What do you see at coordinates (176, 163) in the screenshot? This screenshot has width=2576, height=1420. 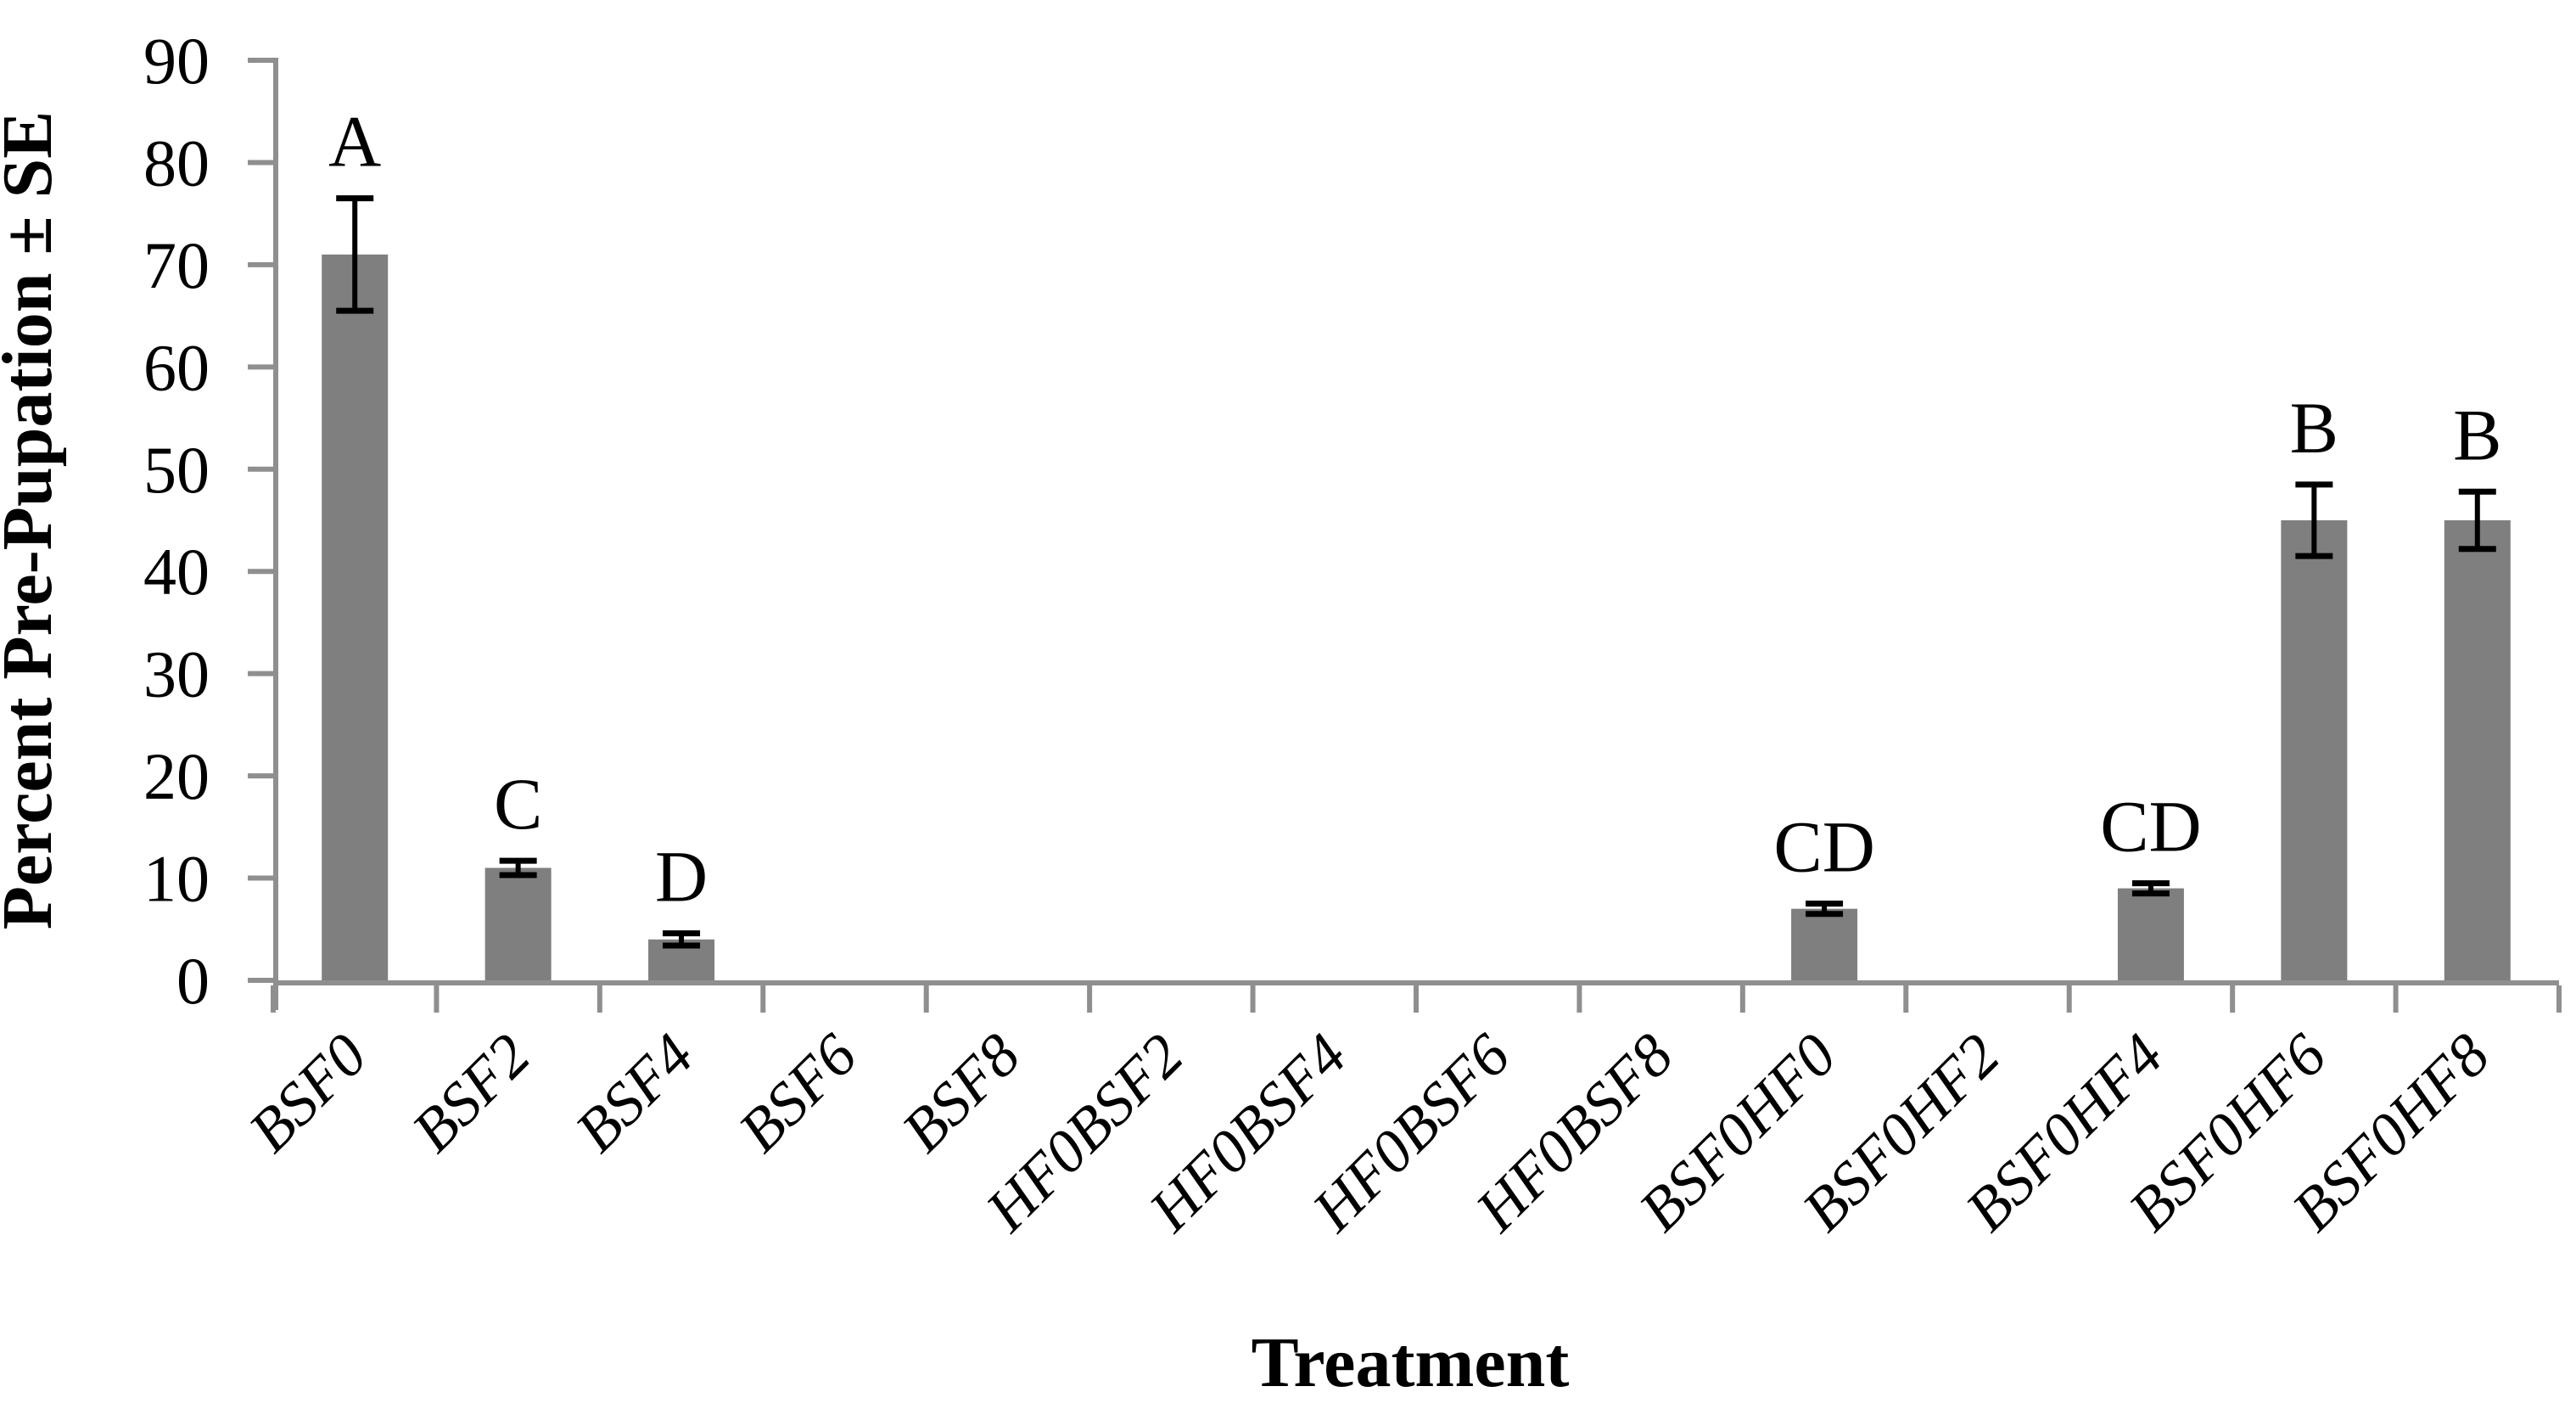 I see `y-tick-label: 80` at bounding box center [176, 163].